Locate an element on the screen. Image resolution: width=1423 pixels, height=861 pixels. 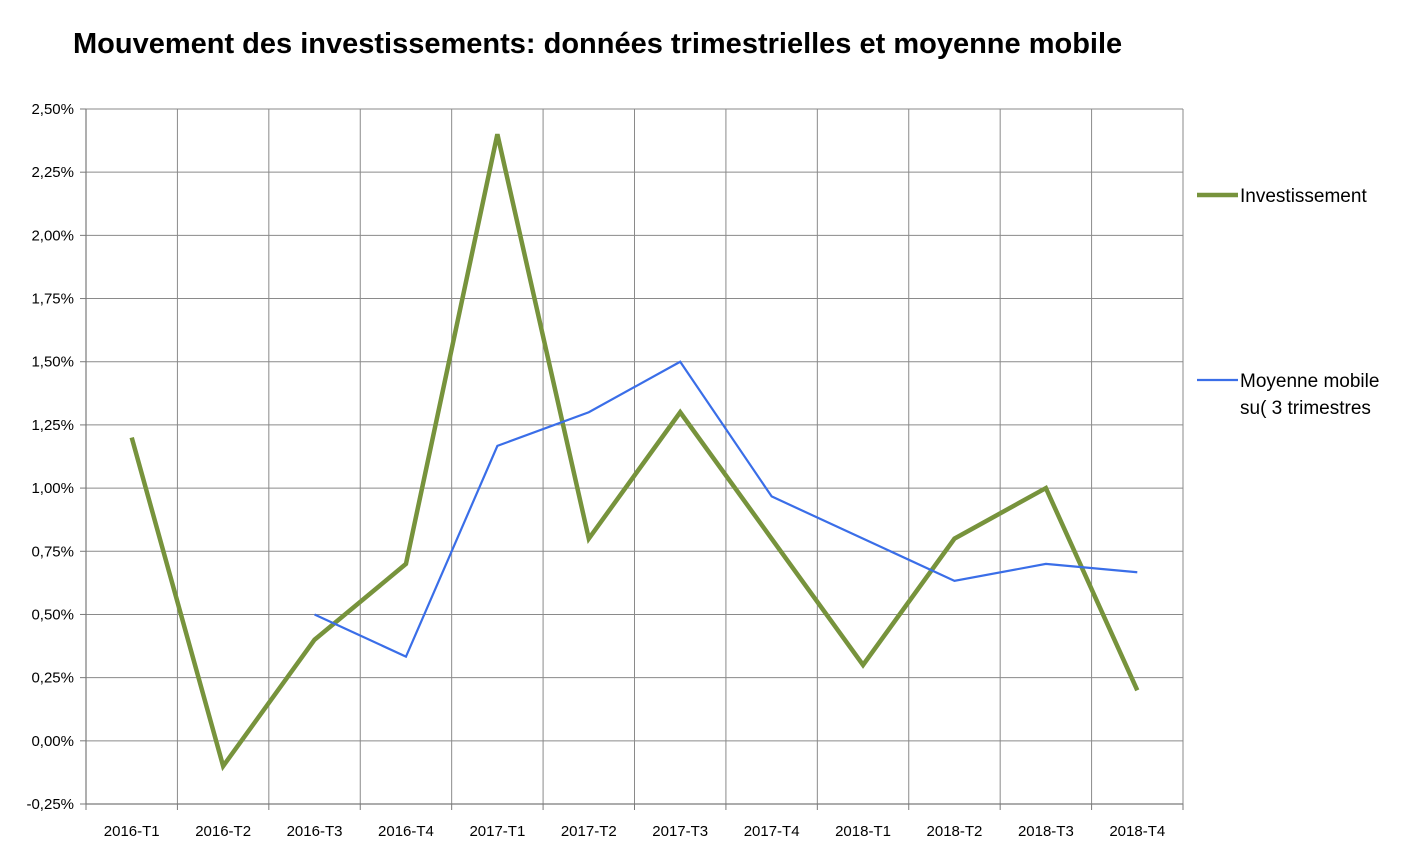
legend-entry-investissement: Investissement is located at coordinates (1282, 196).